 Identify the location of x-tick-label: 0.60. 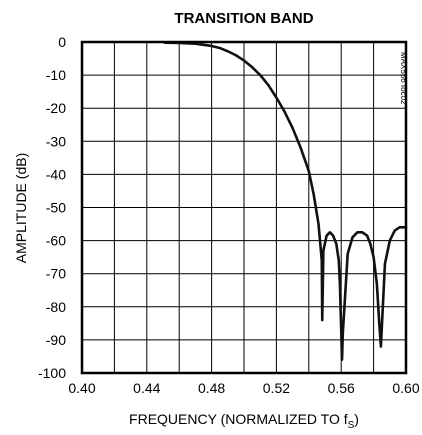
(405, 388).